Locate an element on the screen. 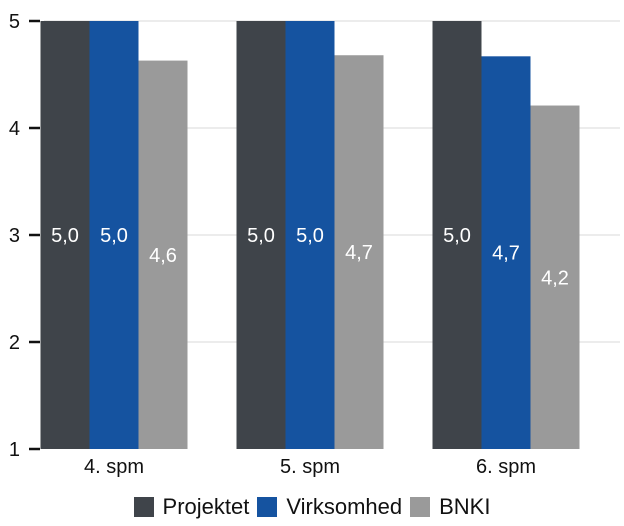 Image resolution: width=624 pixels, height=526 pixels. legend-item: Virksomhed is located at coordinates (329, 507).